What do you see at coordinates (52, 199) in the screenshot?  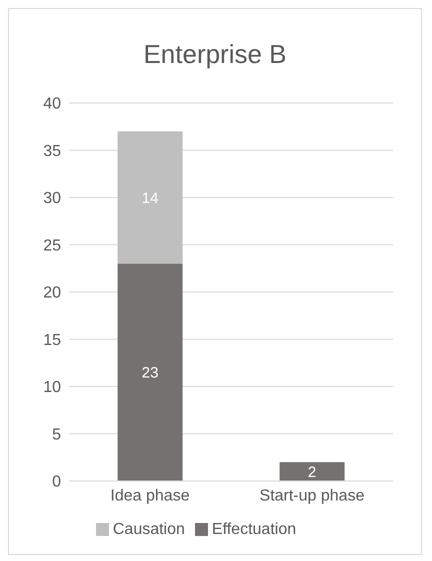 I see `y-tick-label: 30` at bounding box center [52, 199].